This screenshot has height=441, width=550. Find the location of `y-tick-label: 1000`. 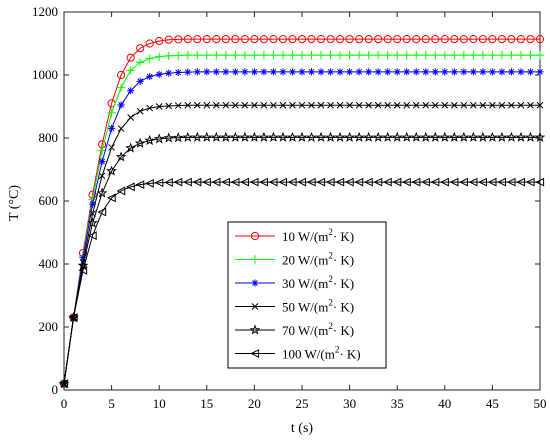

y-tick-label: 1000 is located at coordinates (45, 74).